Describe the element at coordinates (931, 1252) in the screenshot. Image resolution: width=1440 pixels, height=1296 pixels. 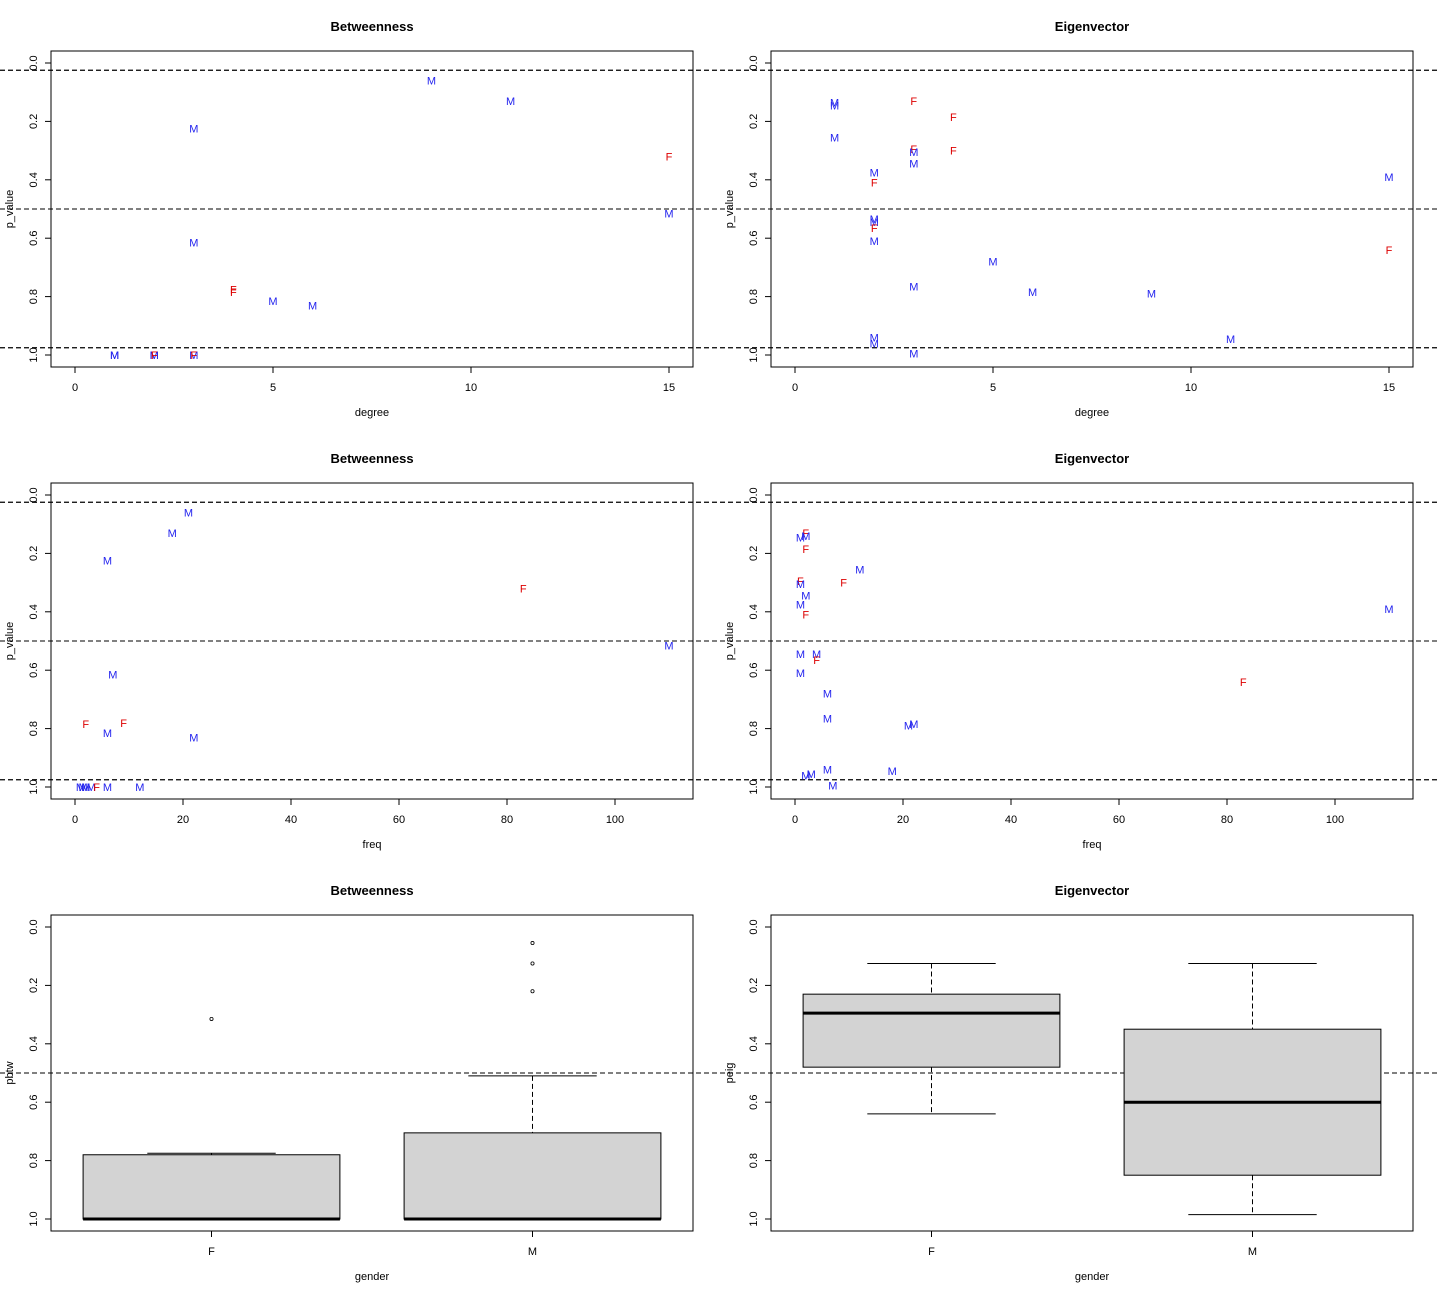
I see `x-tick-label: F` at that location.